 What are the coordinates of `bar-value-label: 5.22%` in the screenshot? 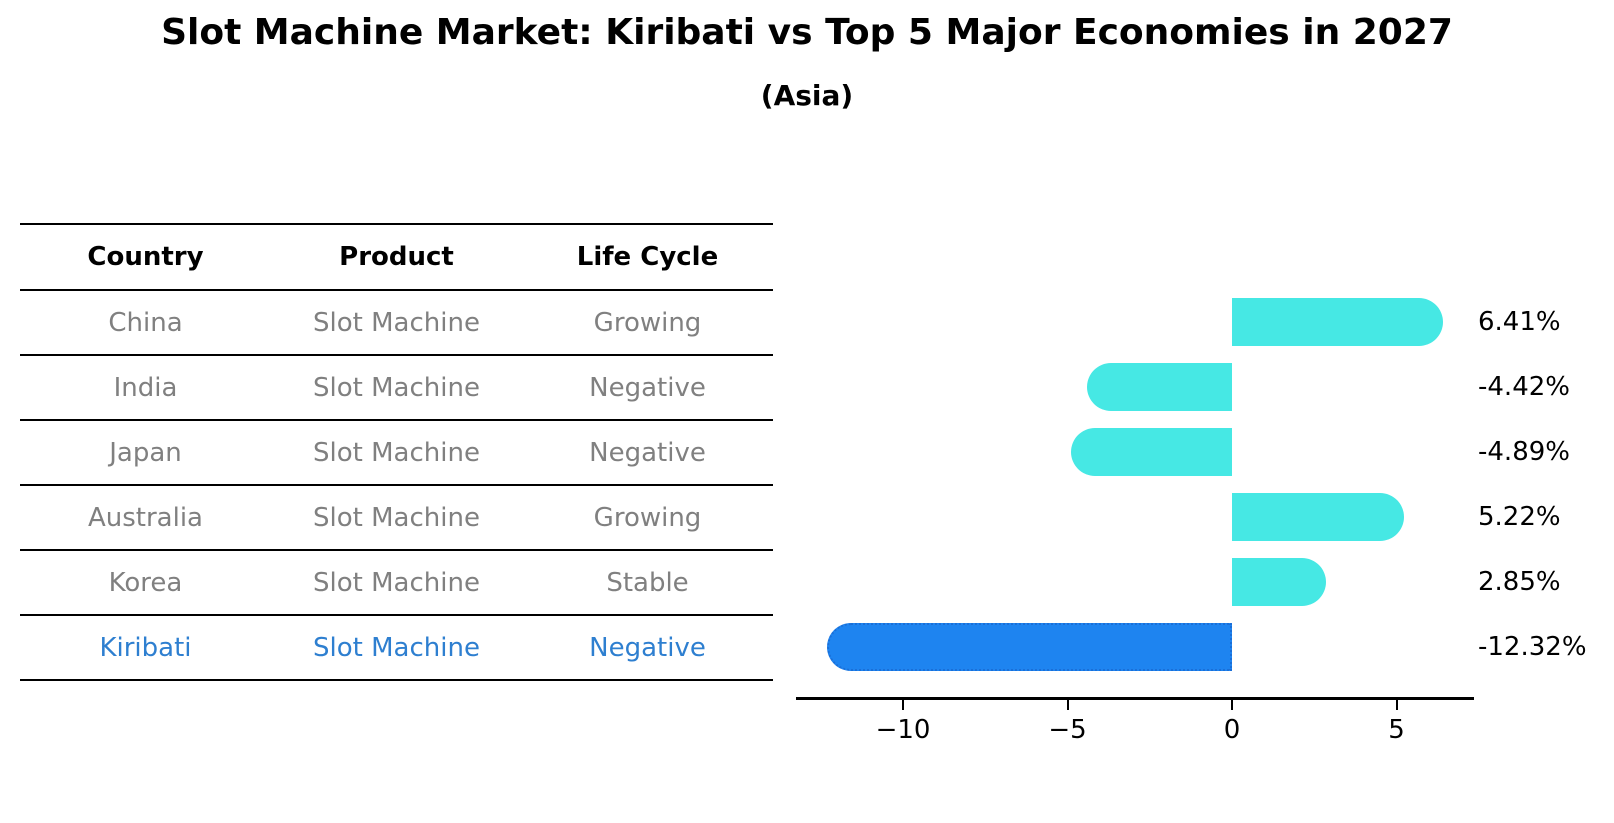 It's located at (1519, 516).